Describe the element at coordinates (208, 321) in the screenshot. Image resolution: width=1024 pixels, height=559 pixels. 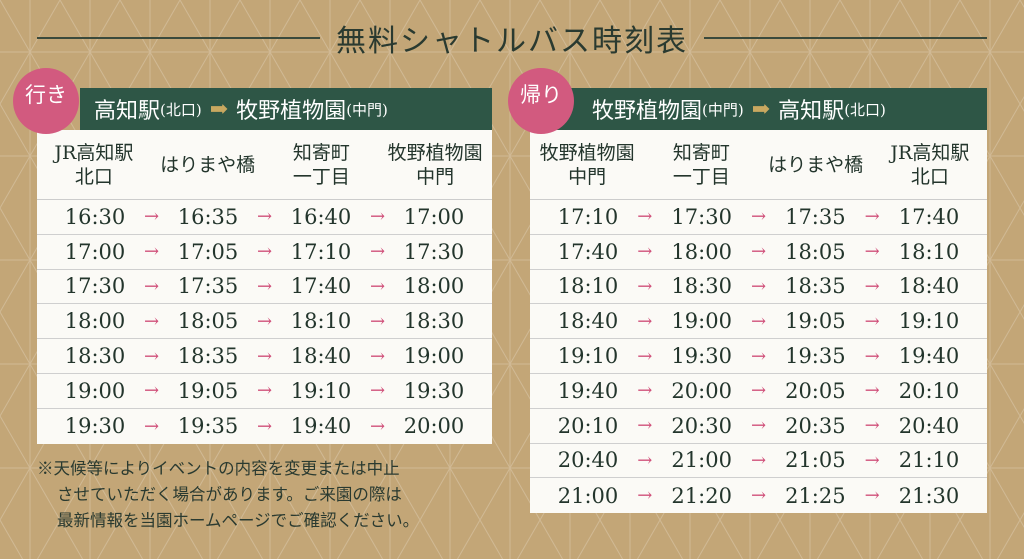
I see `time-cell: 18:05` at that location.